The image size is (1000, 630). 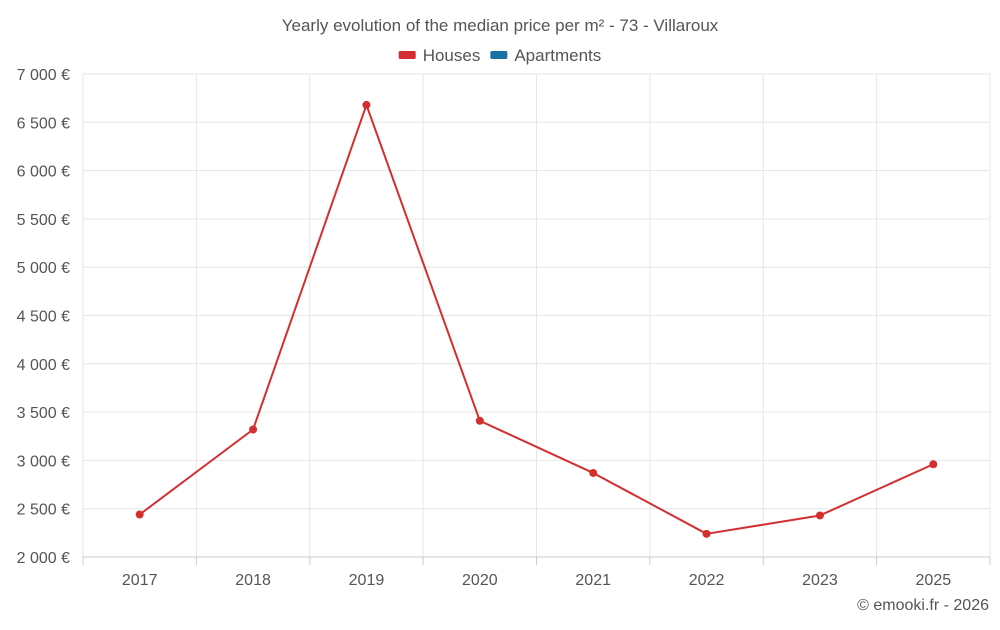 What do you see at coordinates (480, 580) in the screenshot?
I see `x-tick-label: 2020` at bounding box center [480, 580].